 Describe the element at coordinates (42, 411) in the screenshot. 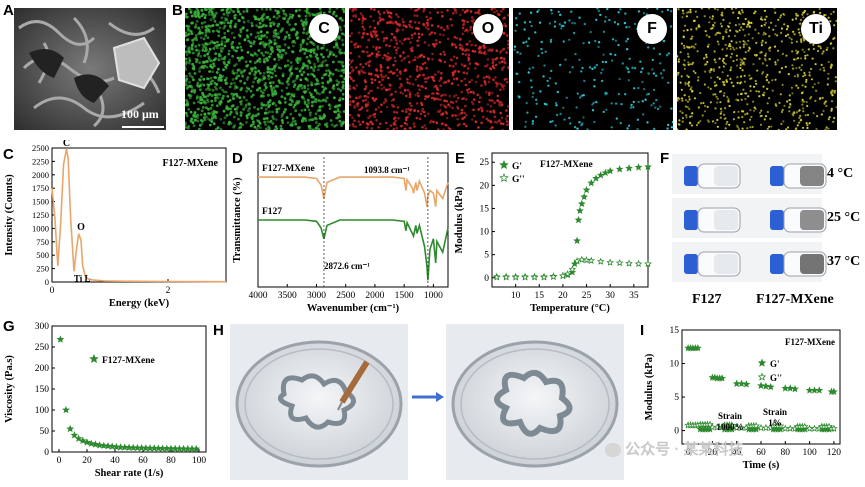

I see `y-tick-label: 100` at that location.